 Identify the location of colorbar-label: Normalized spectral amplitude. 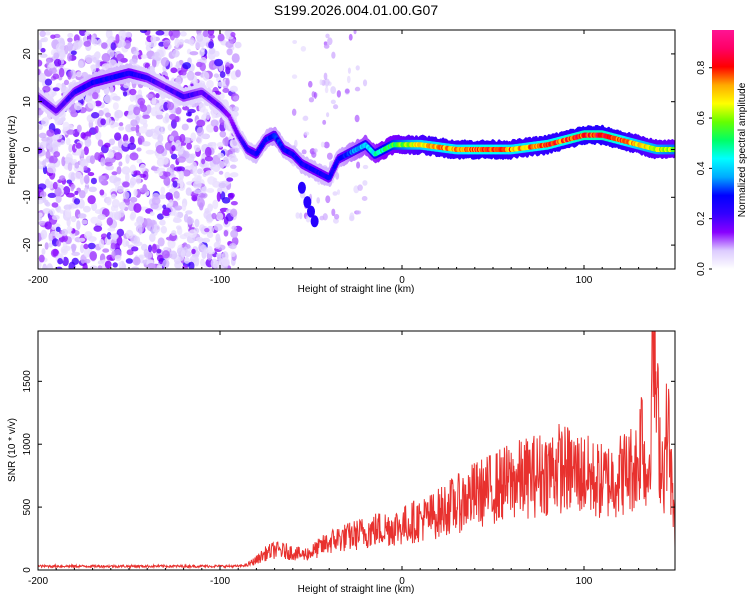
(742, 149).